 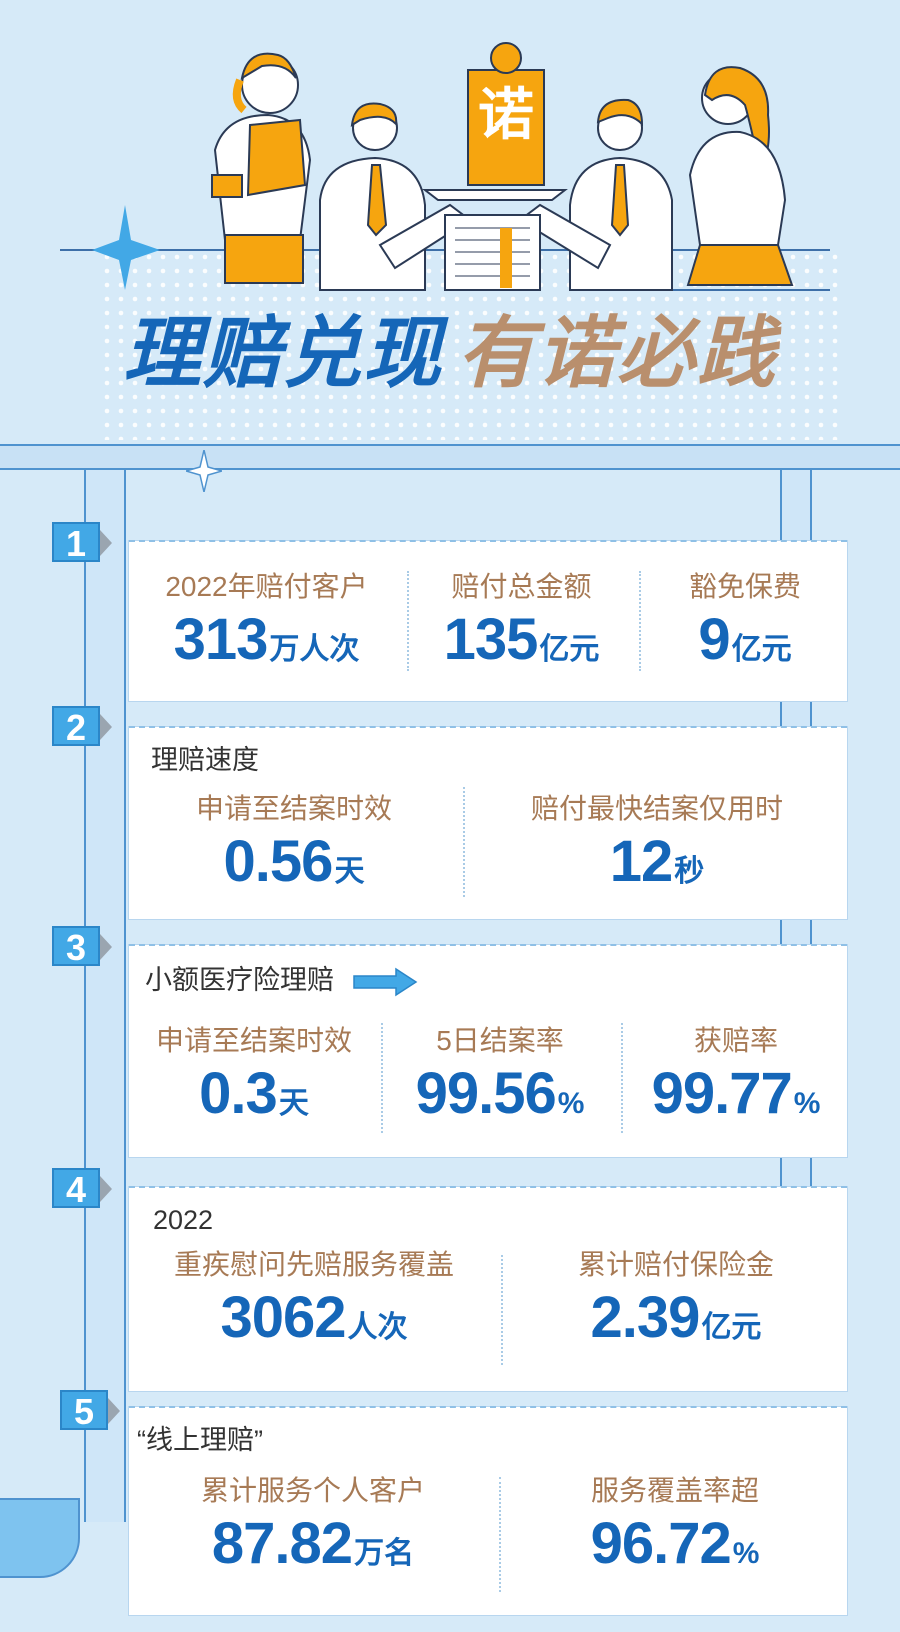 I want to click on stat-online-customers: 累计服务个人客户 87.82万名, so click(x=313, y=1525).